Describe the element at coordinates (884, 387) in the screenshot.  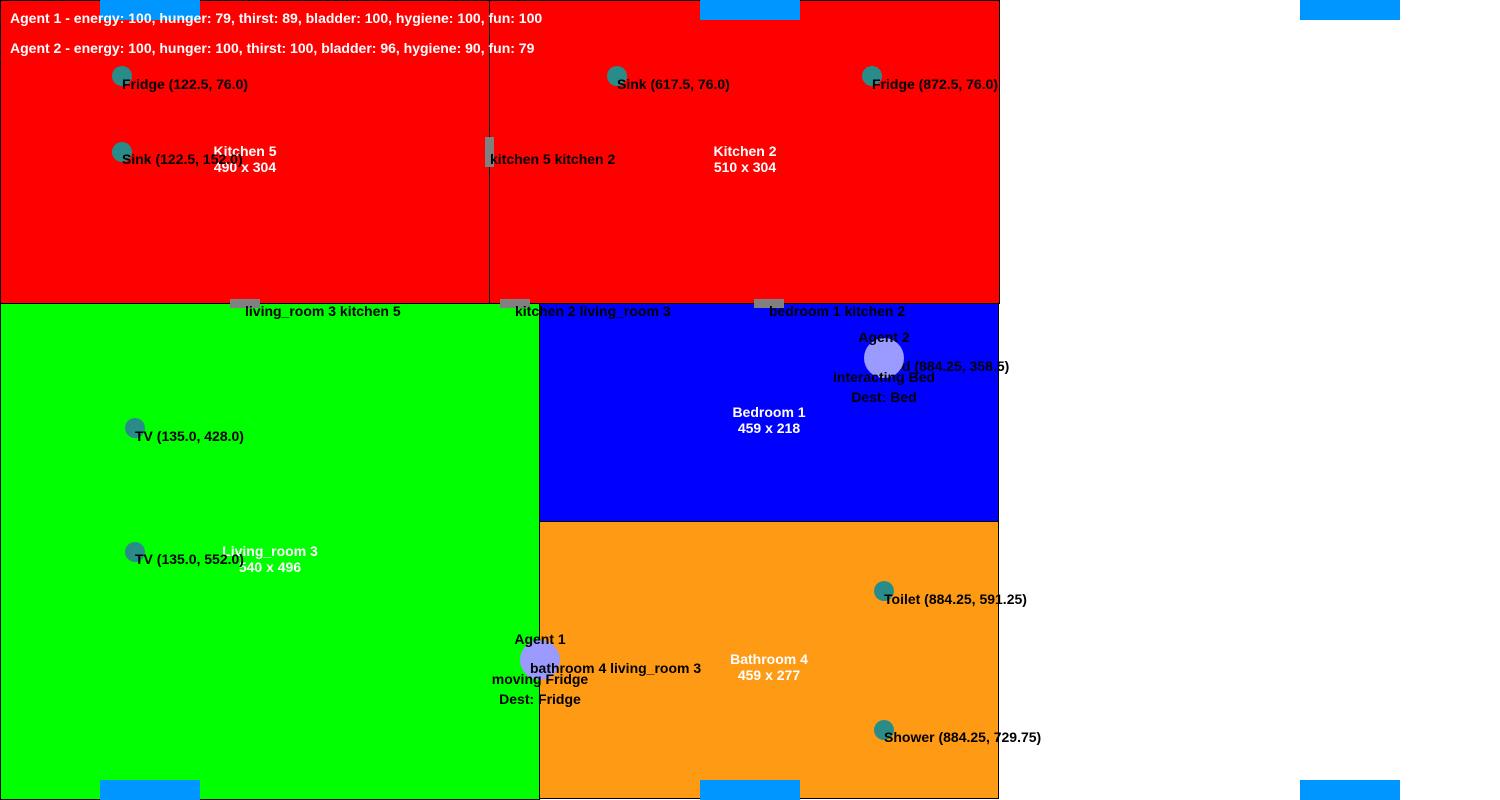
I see `agent-2-status: interacting Bed Dest: Bed` at that location.